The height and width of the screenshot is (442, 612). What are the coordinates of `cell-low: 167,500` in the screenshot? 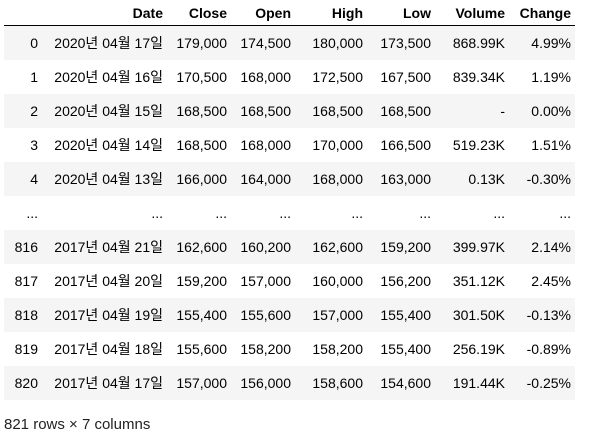 It's located at (405, 77).